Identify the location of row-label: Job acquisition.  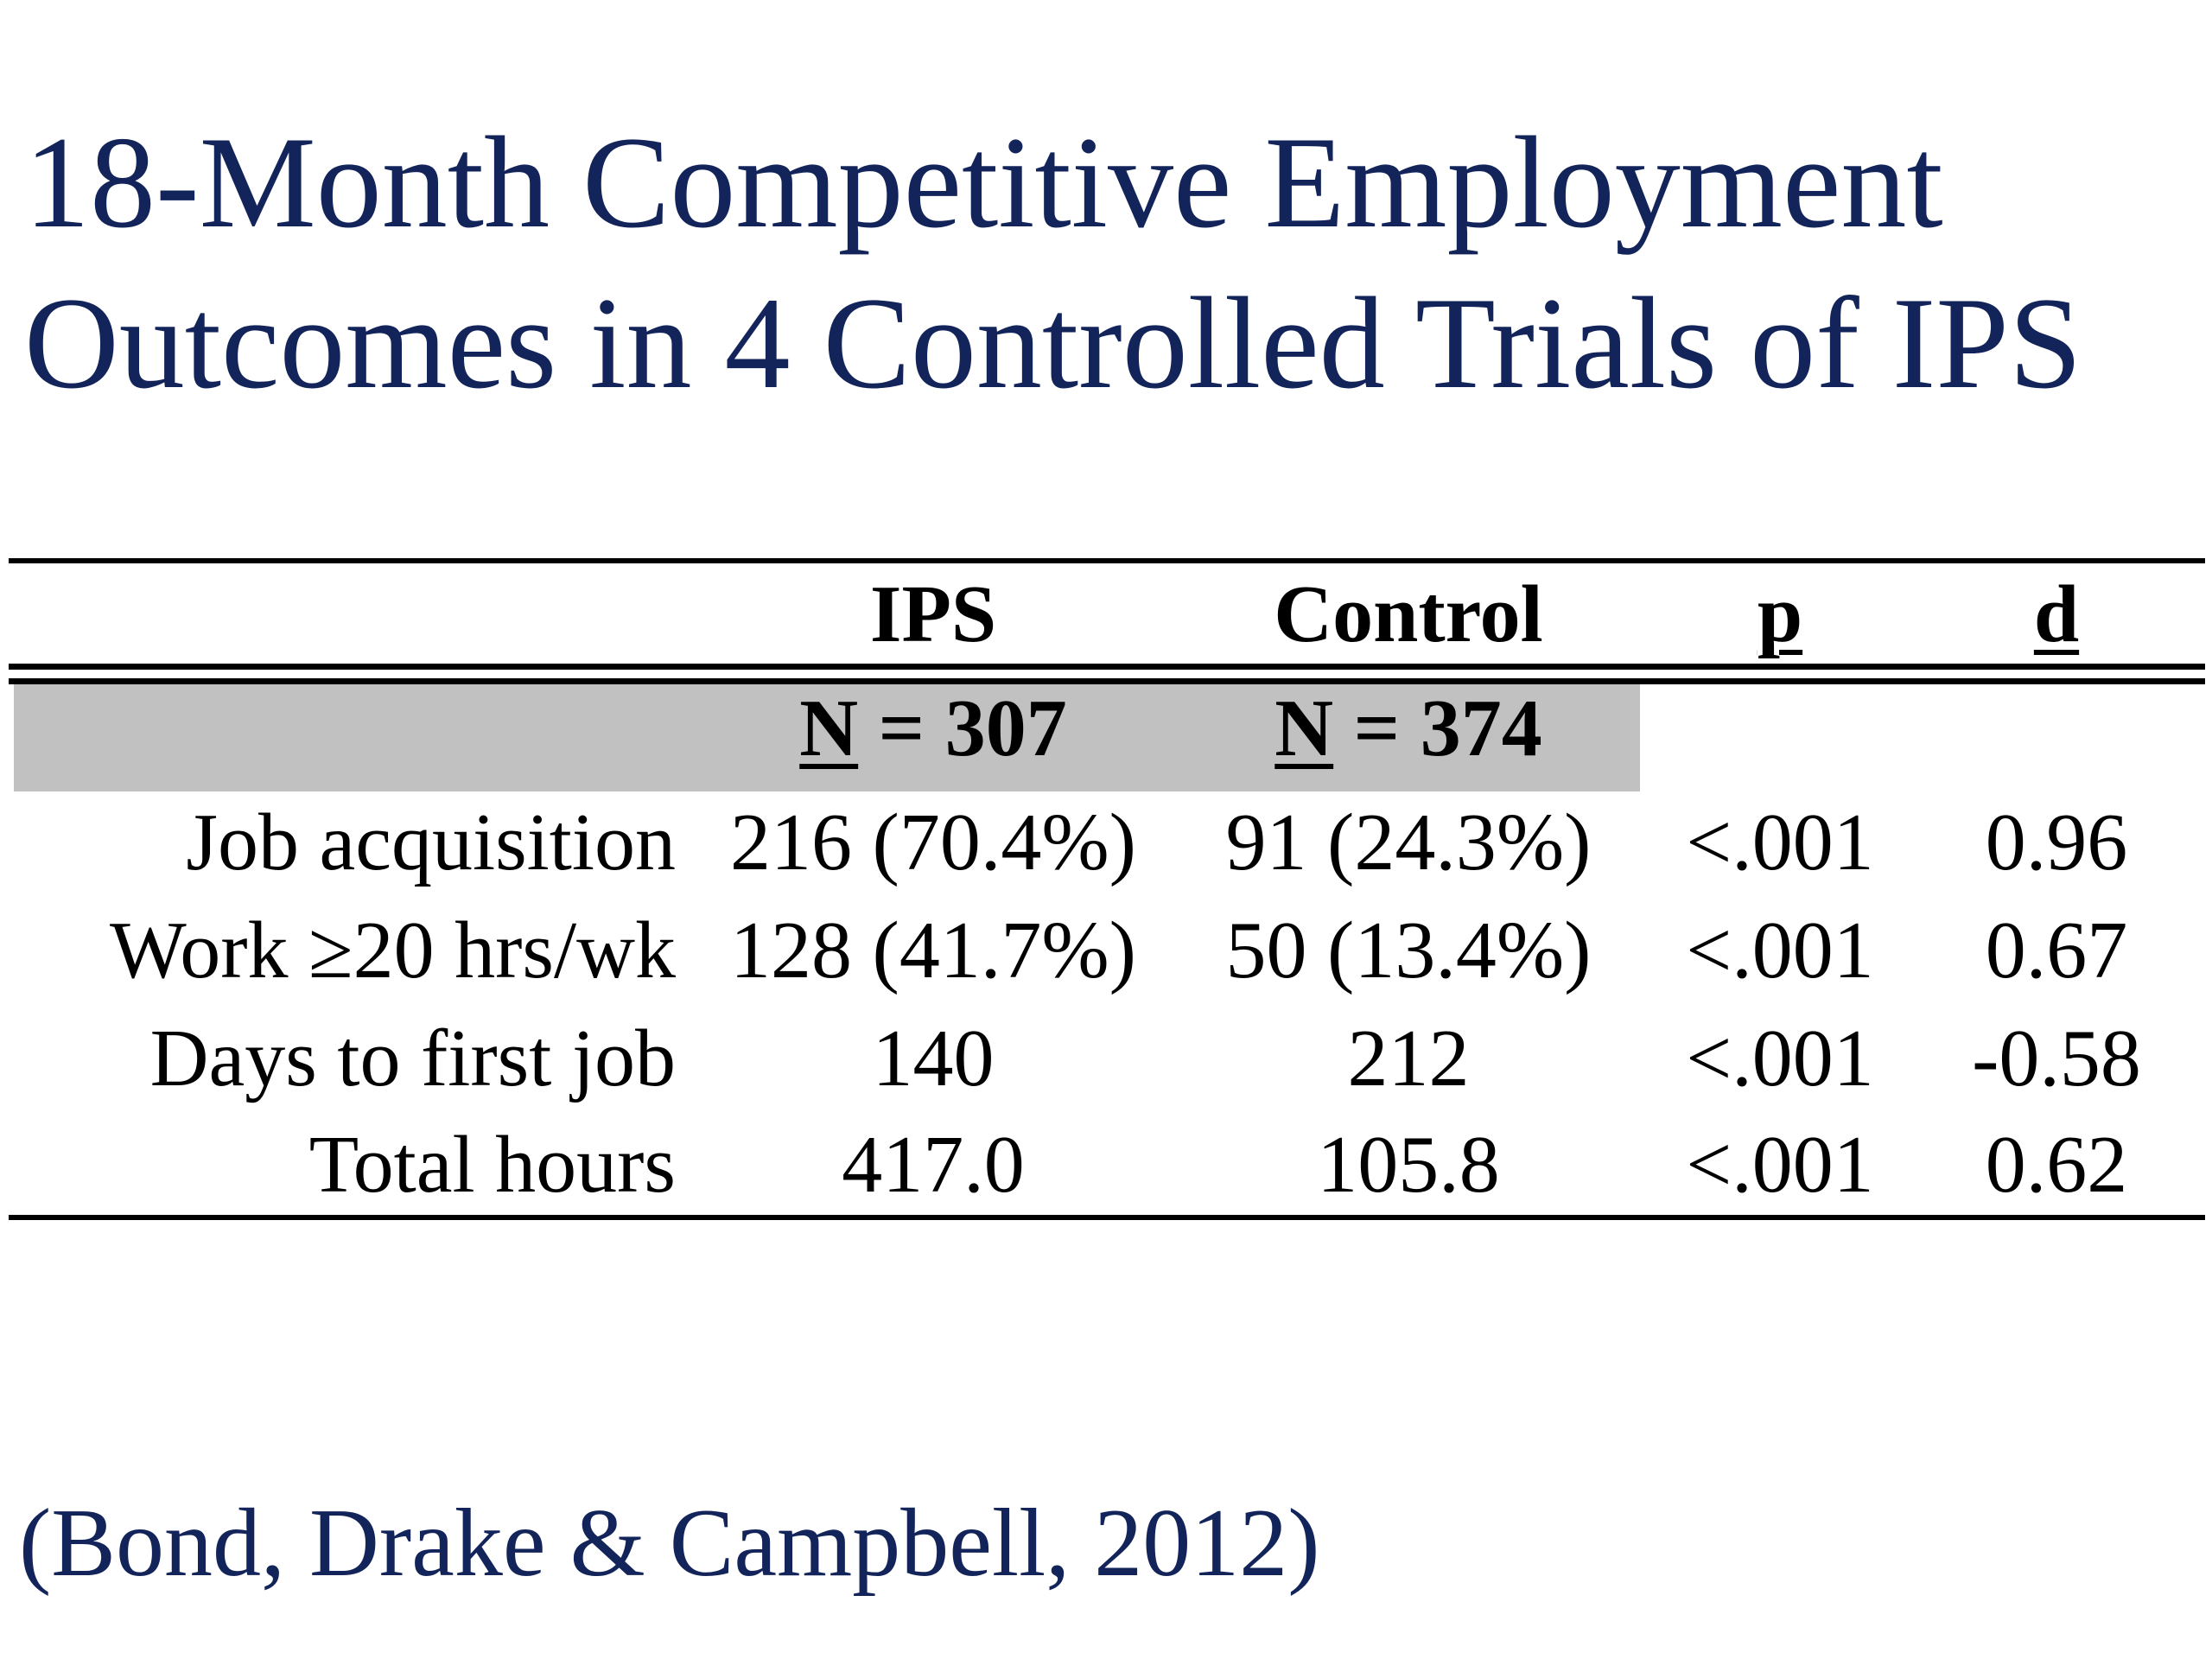
(431, 842).